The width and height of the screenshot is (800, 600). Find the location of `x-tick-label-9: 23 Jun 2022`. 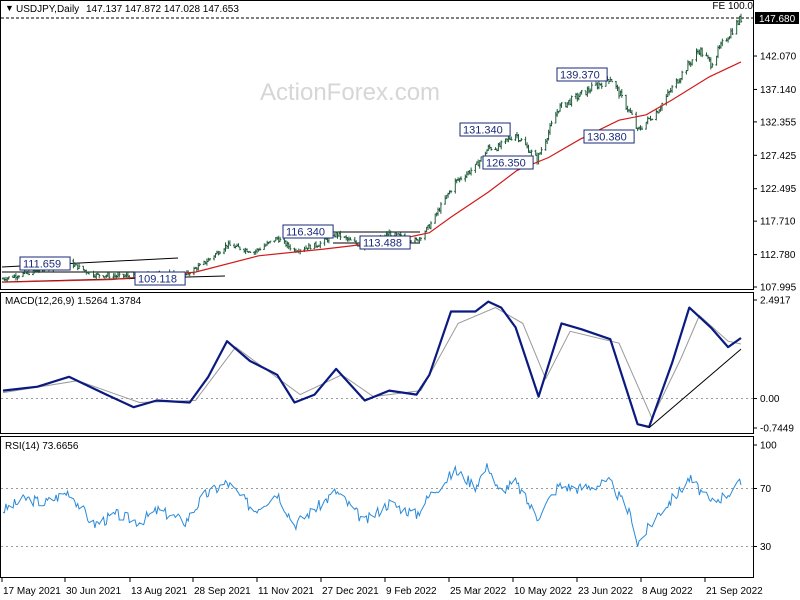

x-tick-label-9: 23 Jun 2022 is located at coordinates (605, 591).